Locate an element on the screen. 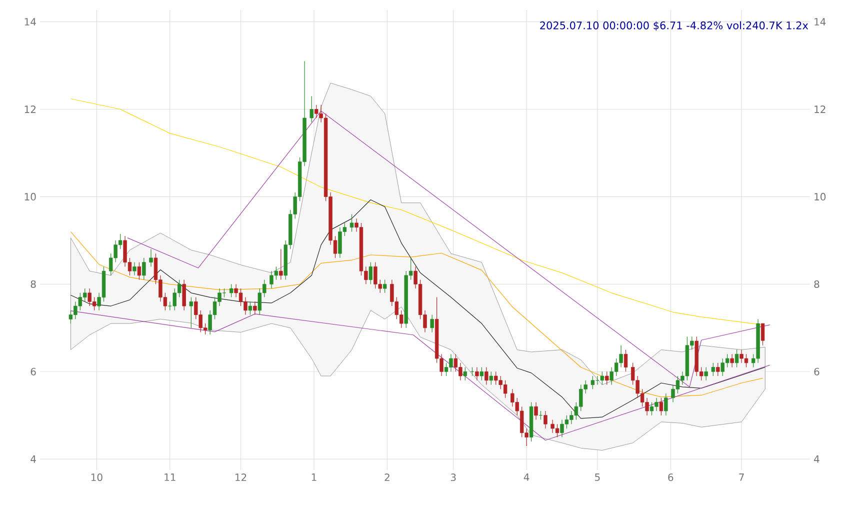 The image size is (857, 505). y-tick-label: 14 is located at coordinates (30, 22).